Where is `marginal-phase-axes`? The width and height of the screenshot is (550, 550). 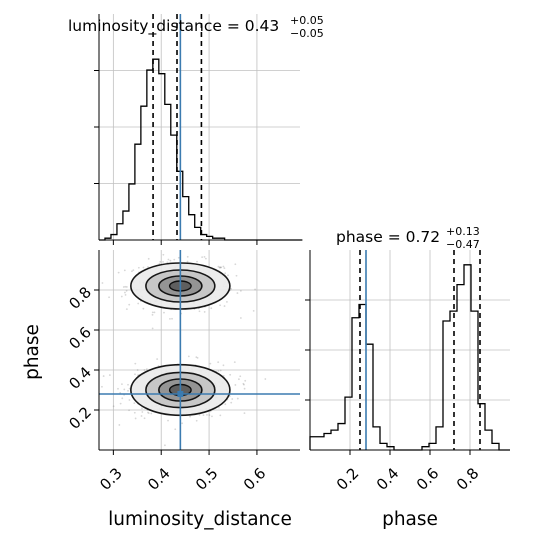
marginal-phase-axes is located at coordinates (407, 352).